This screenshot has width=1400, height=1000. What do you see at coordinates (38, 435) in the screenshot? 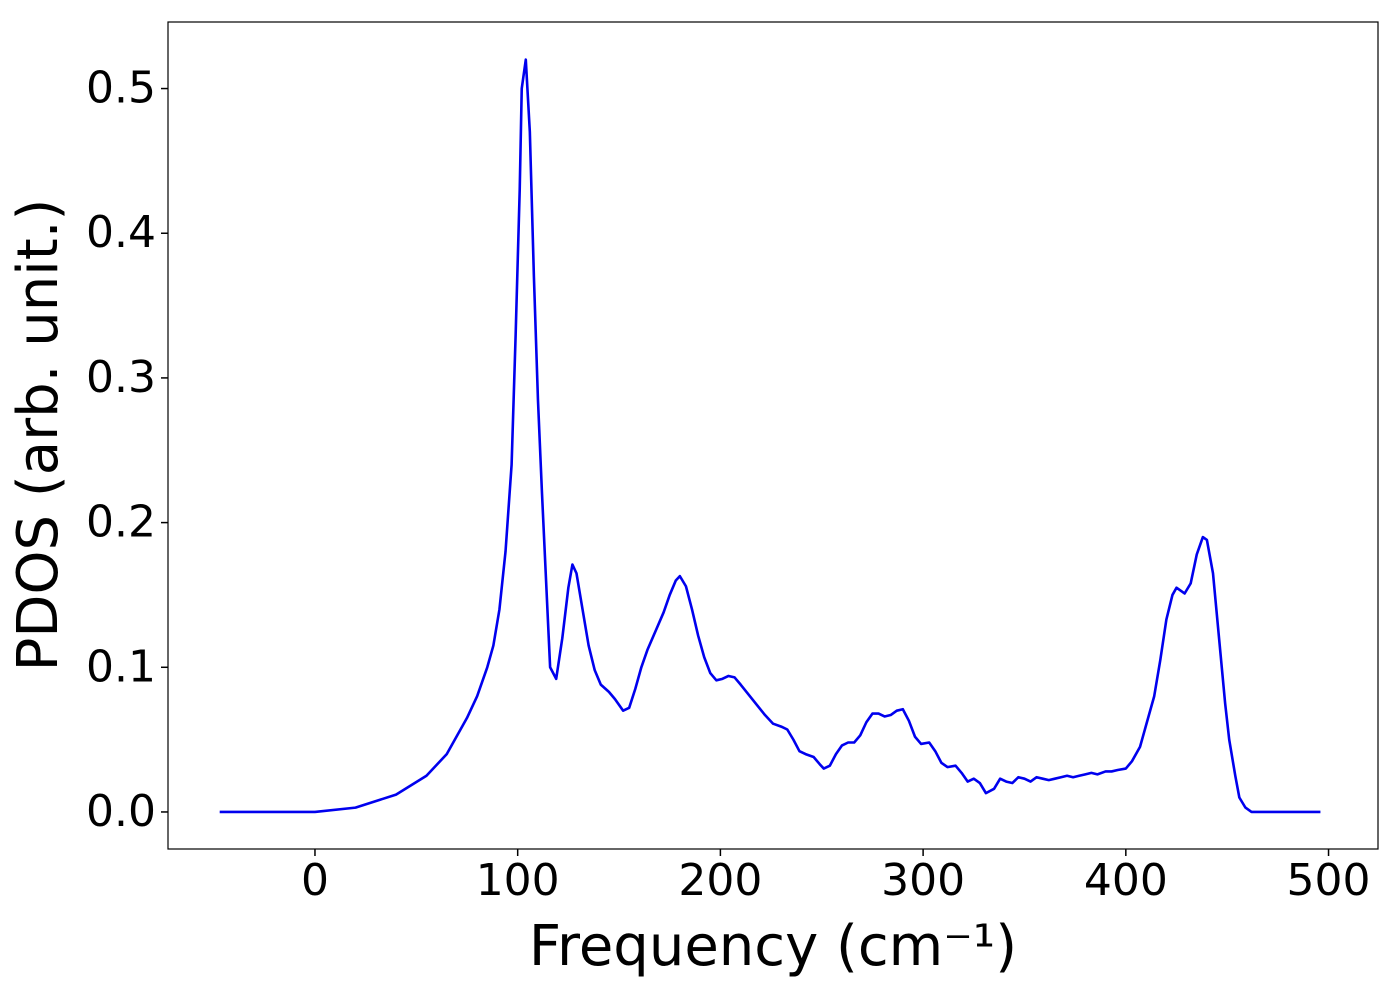
I see `y-axis-label: PDOS (arb. unit.)` at bounding box center [38, 435].